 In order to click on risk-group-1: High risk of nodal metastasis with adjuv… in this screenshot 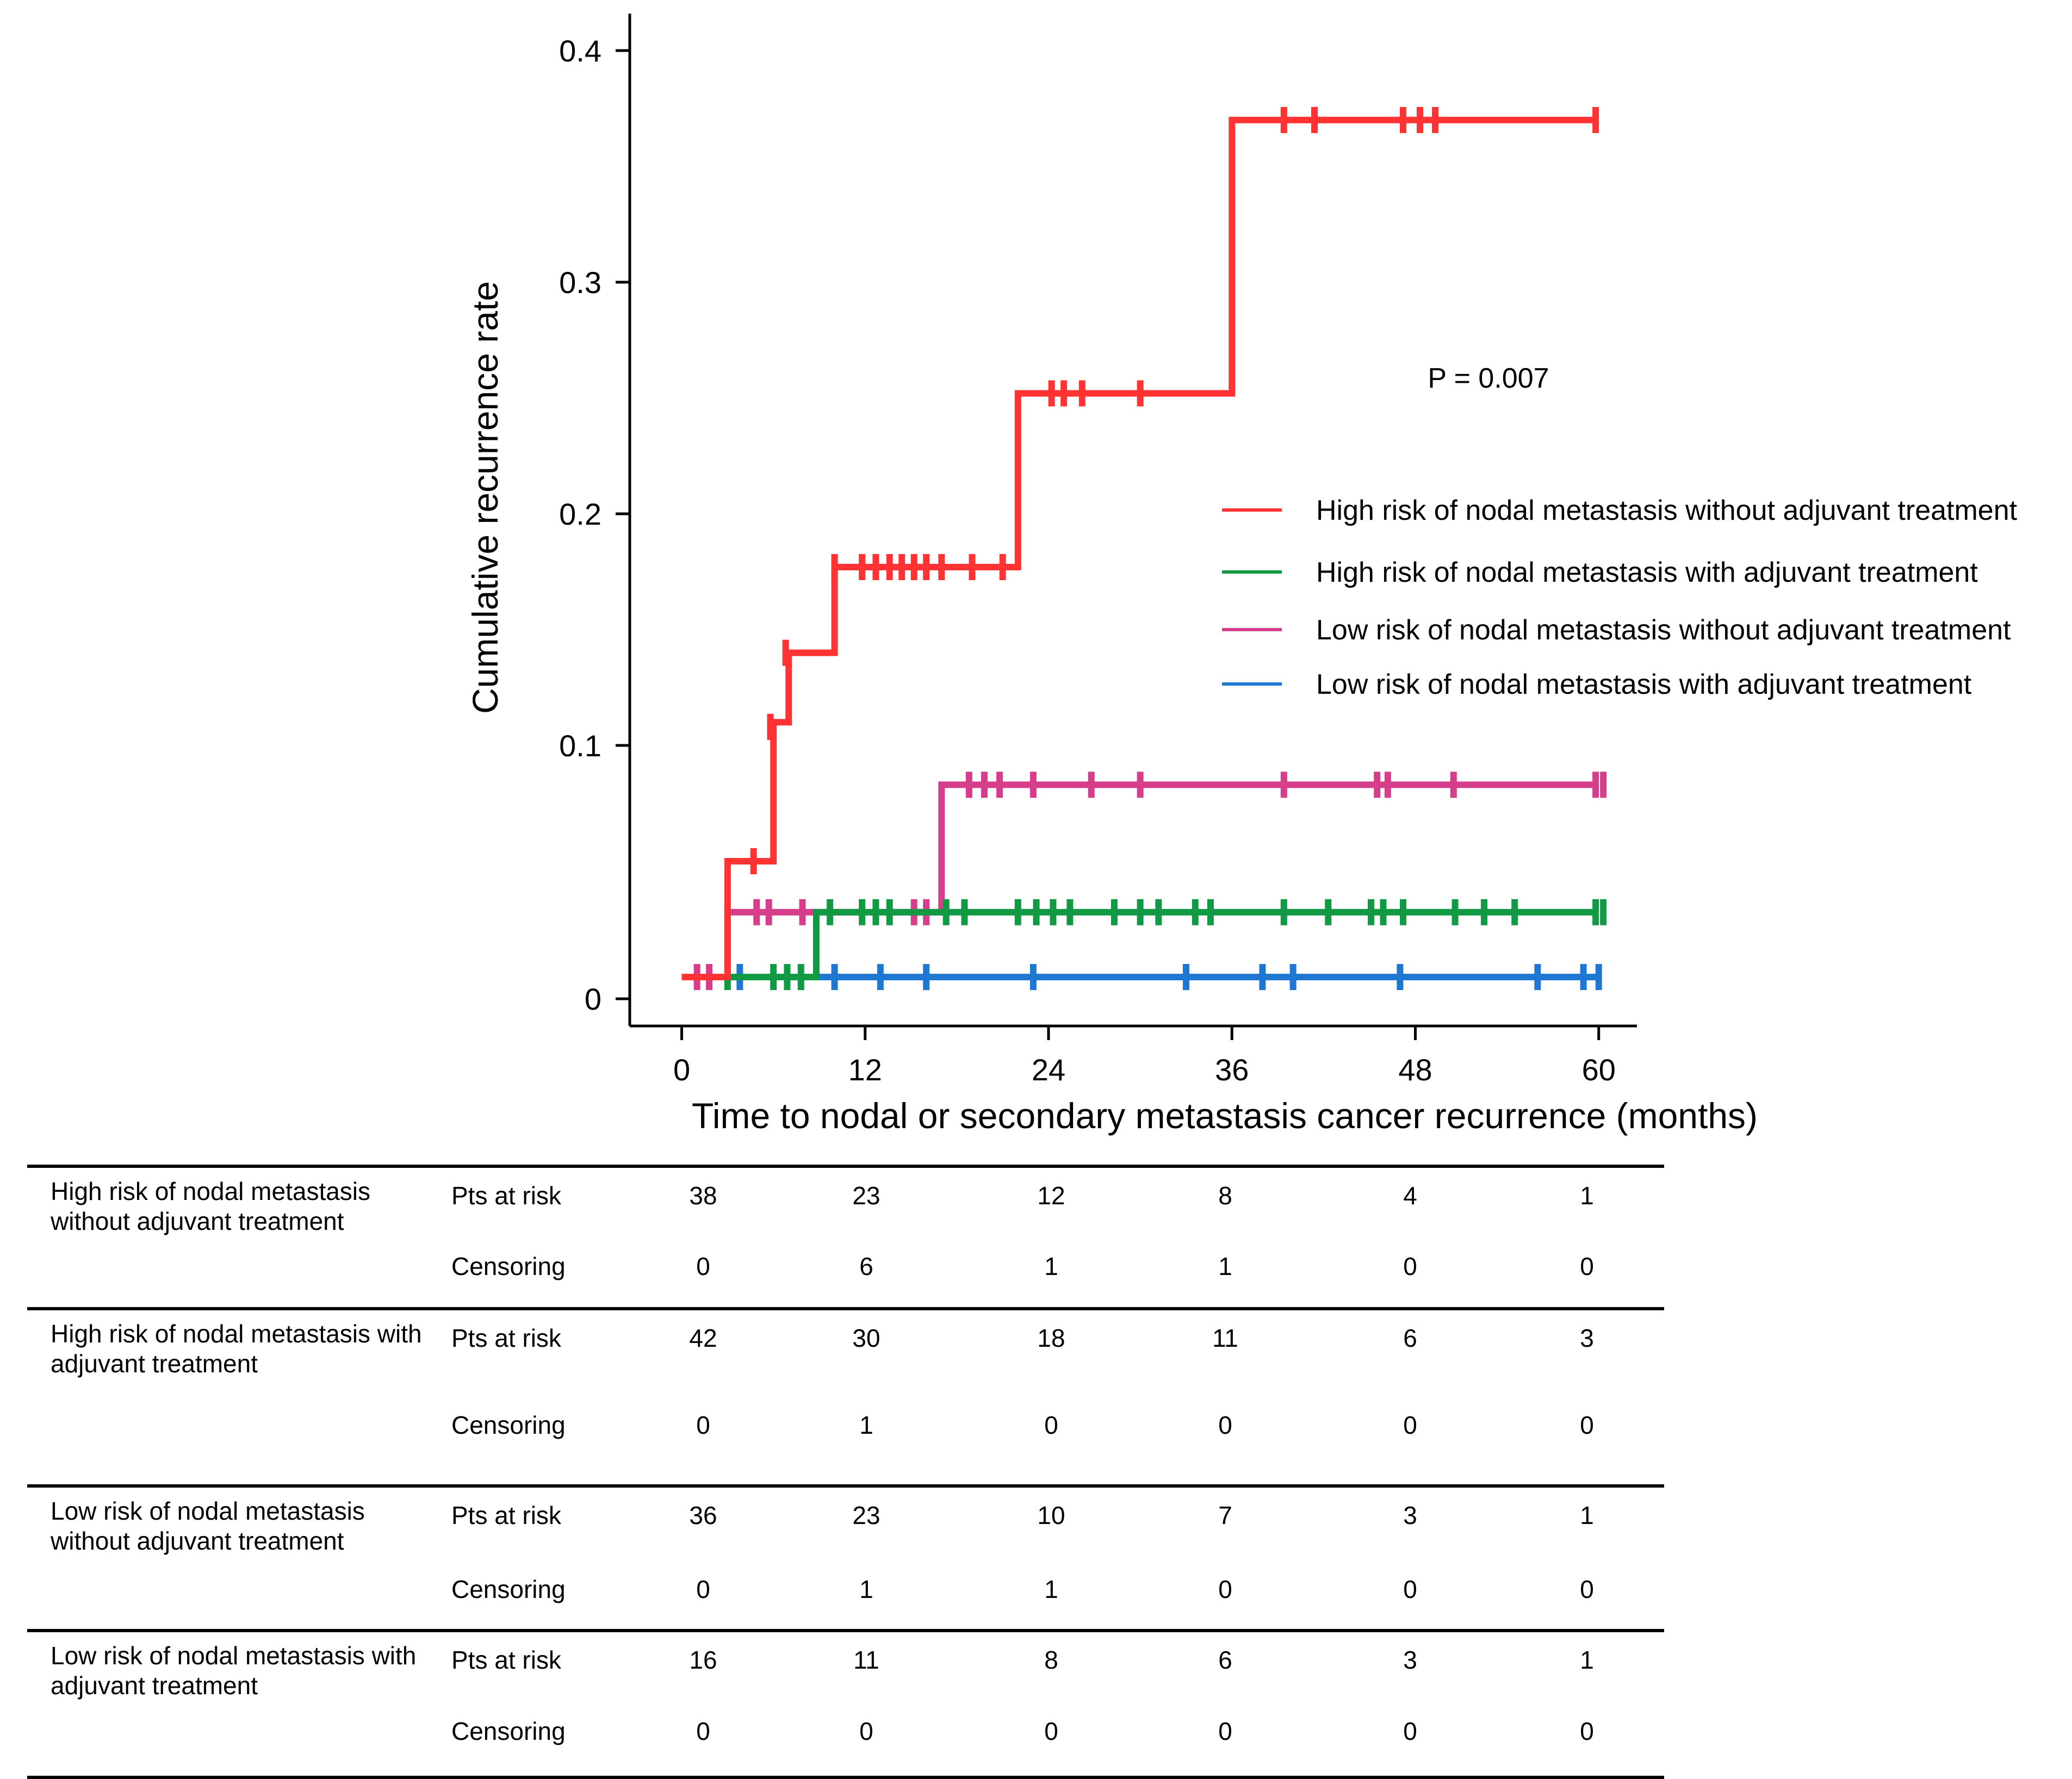, I will do `click(845, 1397)`.